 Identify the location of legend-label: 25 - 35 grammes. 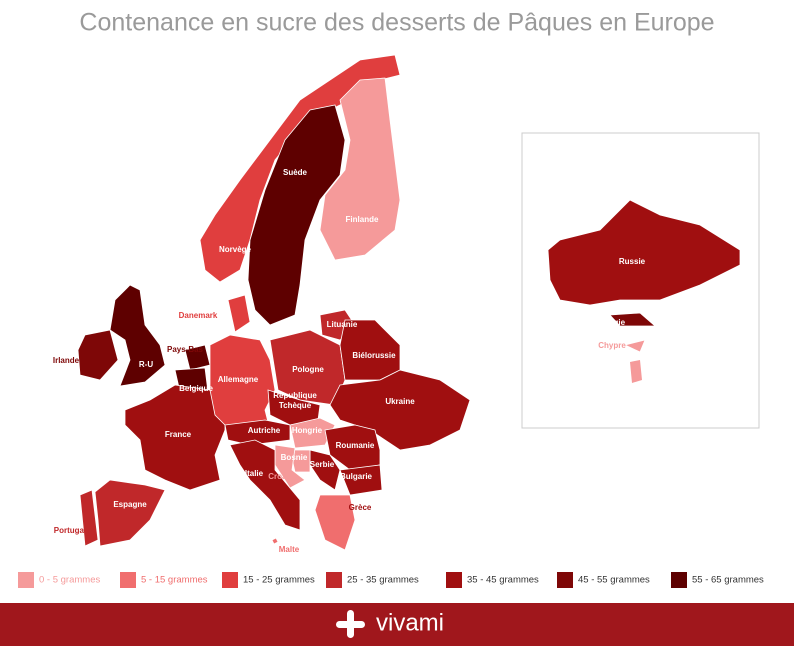
(383, 580).